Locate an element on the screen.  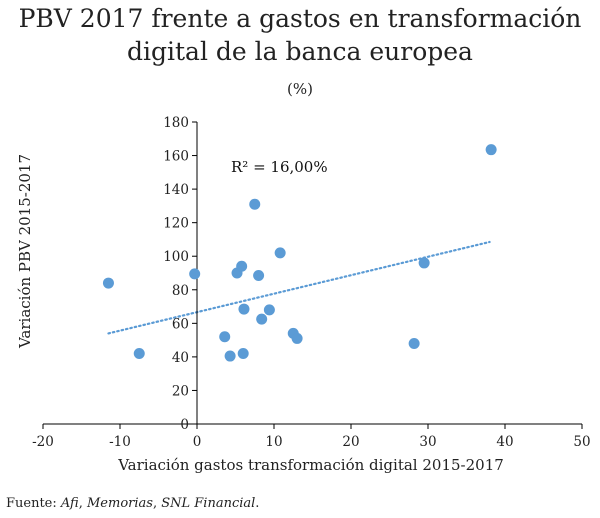
x-tick-label: -10 is located at coordinates (120, 442).